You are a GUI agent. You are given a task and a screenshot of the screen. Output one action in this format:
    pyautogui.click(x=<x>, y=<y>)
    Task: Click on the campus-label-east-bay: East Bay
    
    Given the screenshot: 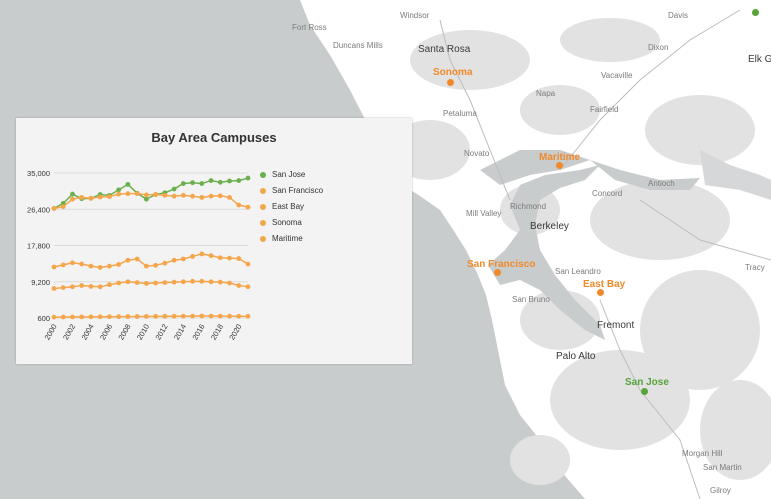 What is the action you would take?
    pyautogui.click(x=604, y=284)
    